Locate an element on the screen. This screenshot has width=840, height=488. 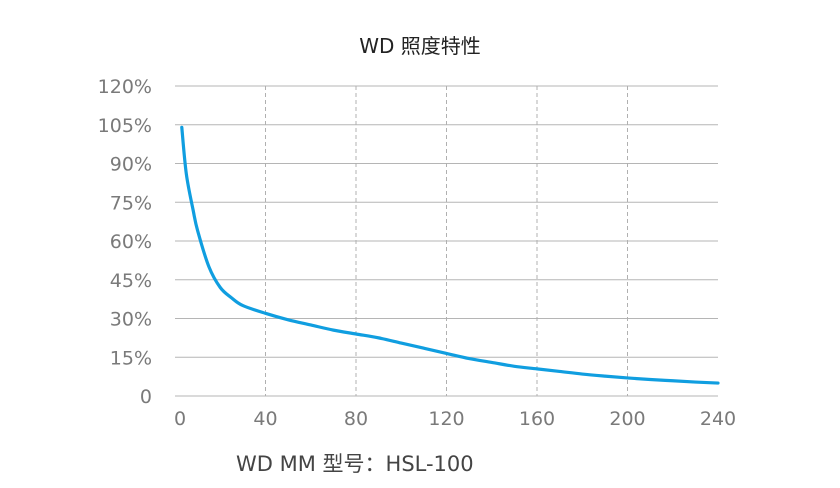
x-tick-label: 40 is located at coordinates (265, 419).